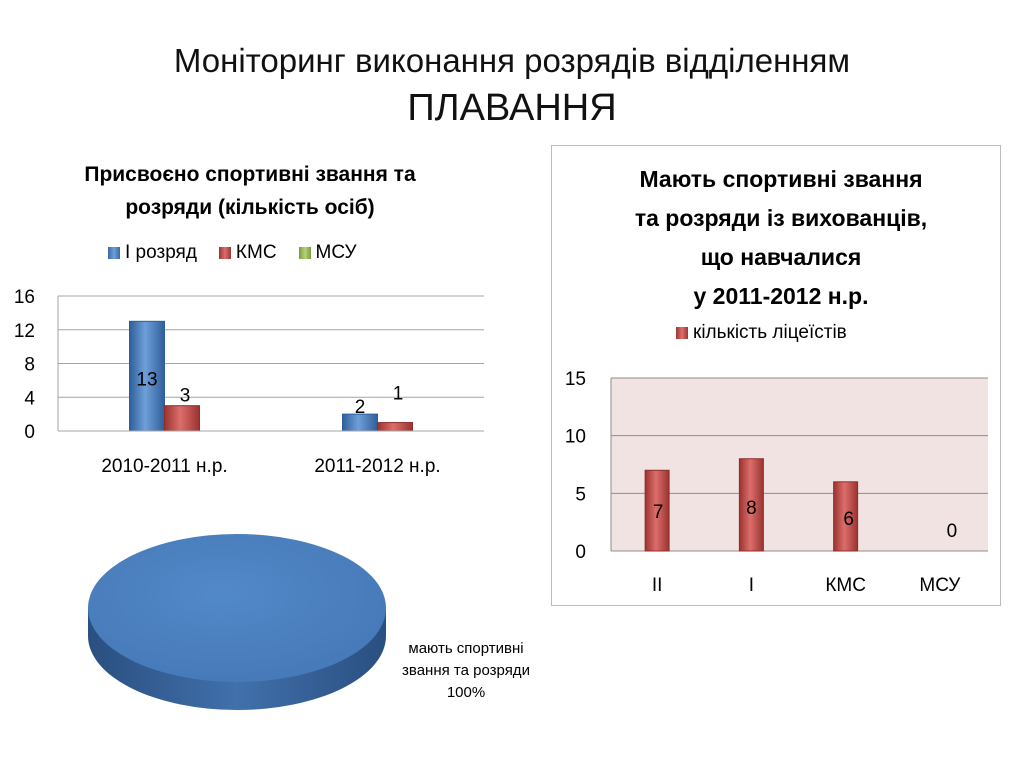  What do you see at coordinates (845, 585) in the screenshot?
I see `x-tick-label: КМС` at bounding box center [845, 585].